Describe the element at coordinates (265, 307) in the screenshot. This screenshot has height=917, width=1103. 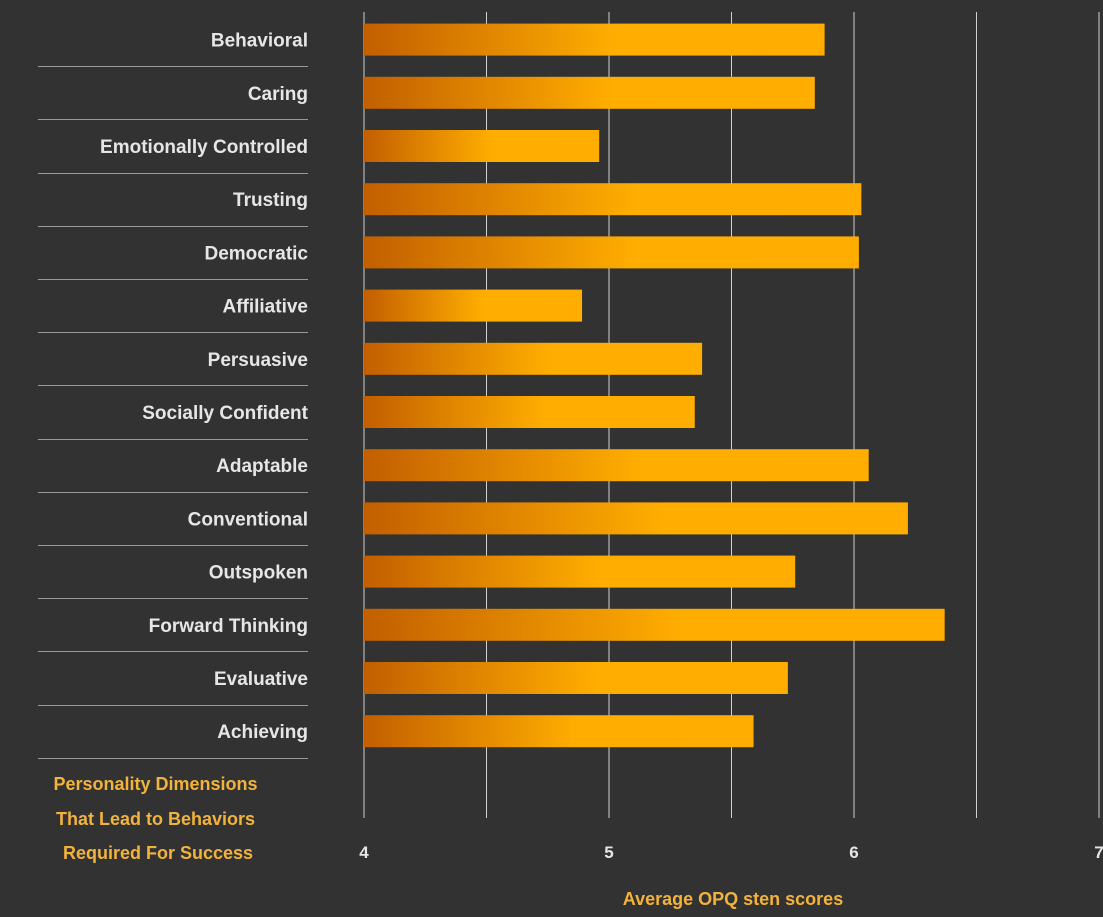
I see `category-label: Affiliative` at that location.